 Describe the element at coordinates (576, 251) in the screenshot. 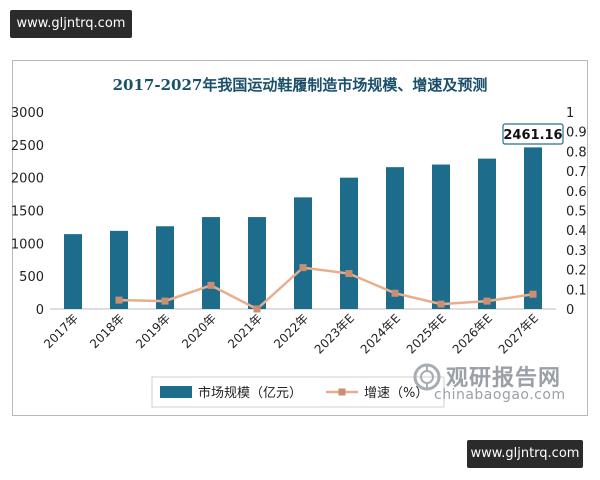

I see `y2-tick-label: 0.3` at that location.